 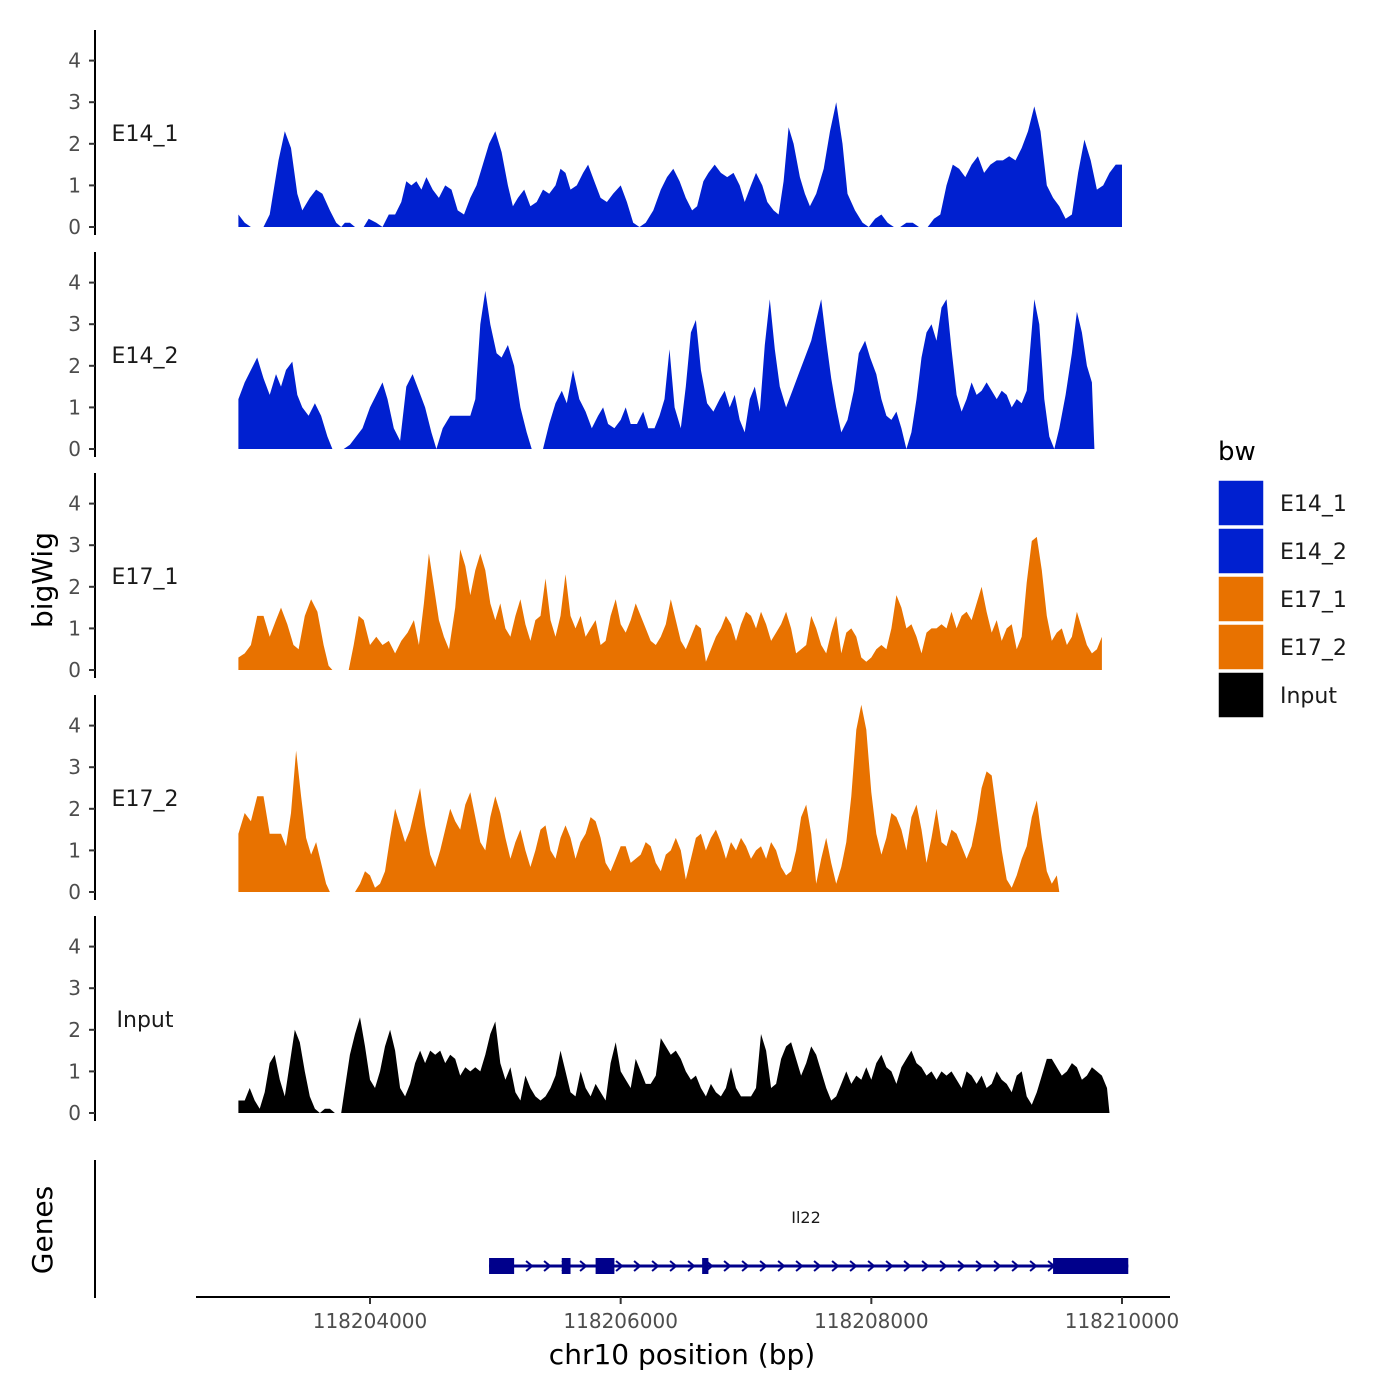 I want to click on track-E14_1: 0 1 2 3 4 E14_1, so click(x=595, y=134).